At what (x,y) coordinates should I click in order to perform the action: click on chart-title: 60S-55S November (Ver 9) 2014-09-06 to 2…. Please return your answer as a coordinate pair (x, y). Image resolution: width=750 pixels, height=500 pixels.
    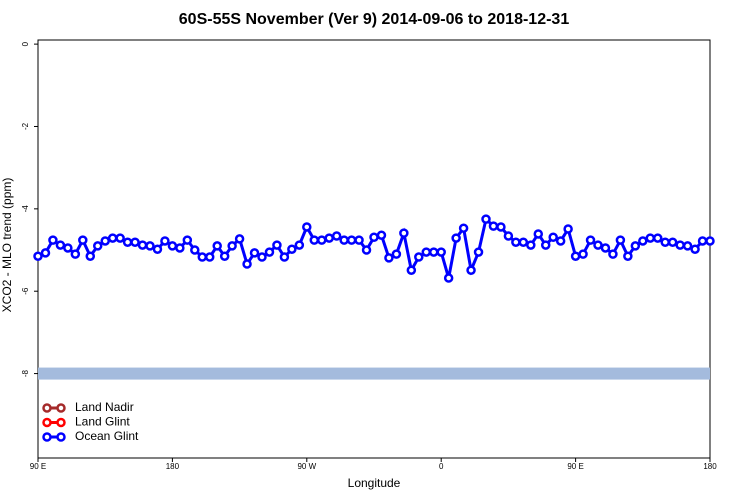
    Looking at the image, I should click on (374, 19).